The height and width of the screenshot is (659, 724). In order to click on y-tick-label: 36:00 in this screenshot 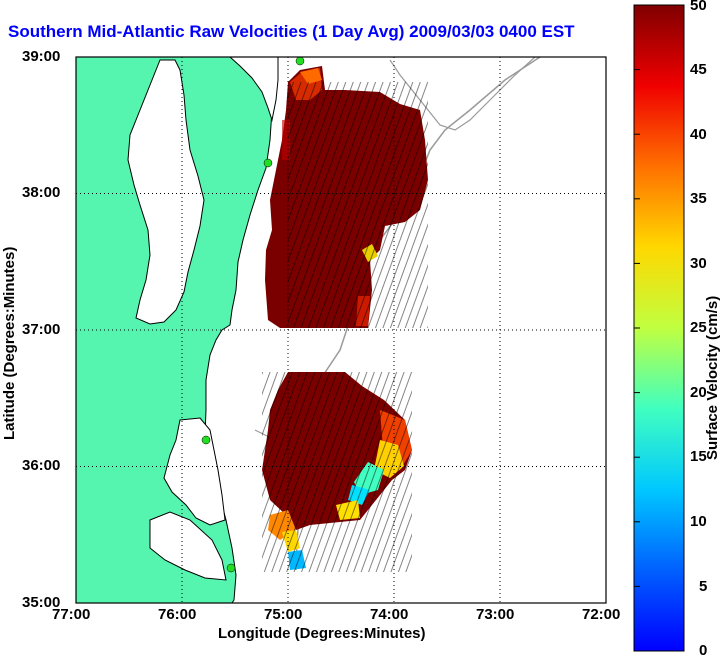, I will do `click(41, 465)`.